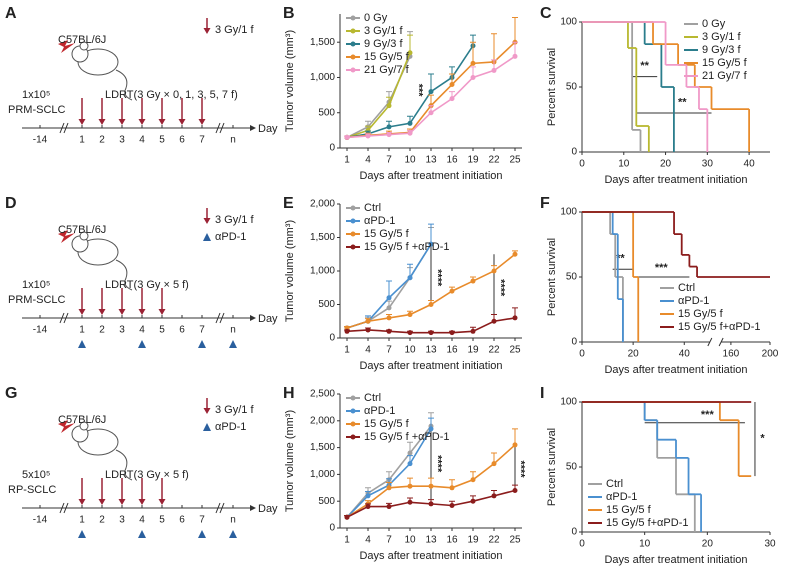  What do you see at coordinates (552, 87) in the screenshot?
I see `y-axis-label: Percent survival` at bounding box center [552, 87].